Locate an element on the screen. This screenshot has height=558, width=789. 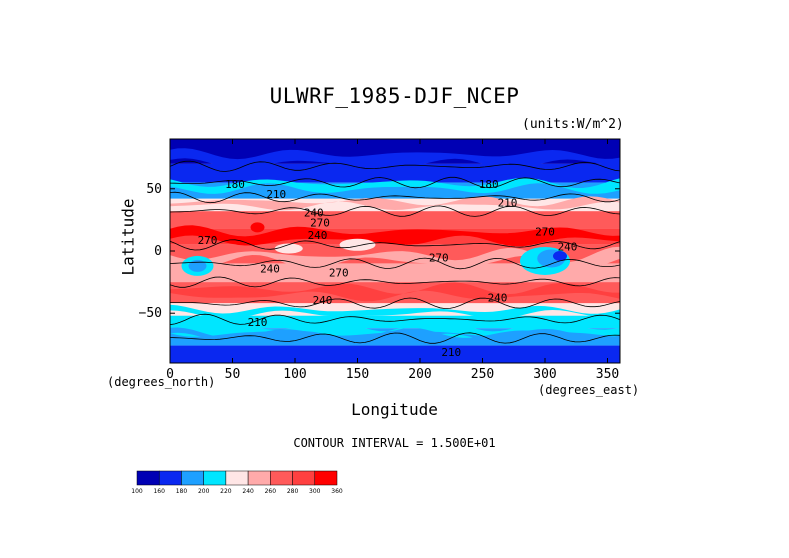
patch-south-cyan2 is located at coordinates (395, 328).